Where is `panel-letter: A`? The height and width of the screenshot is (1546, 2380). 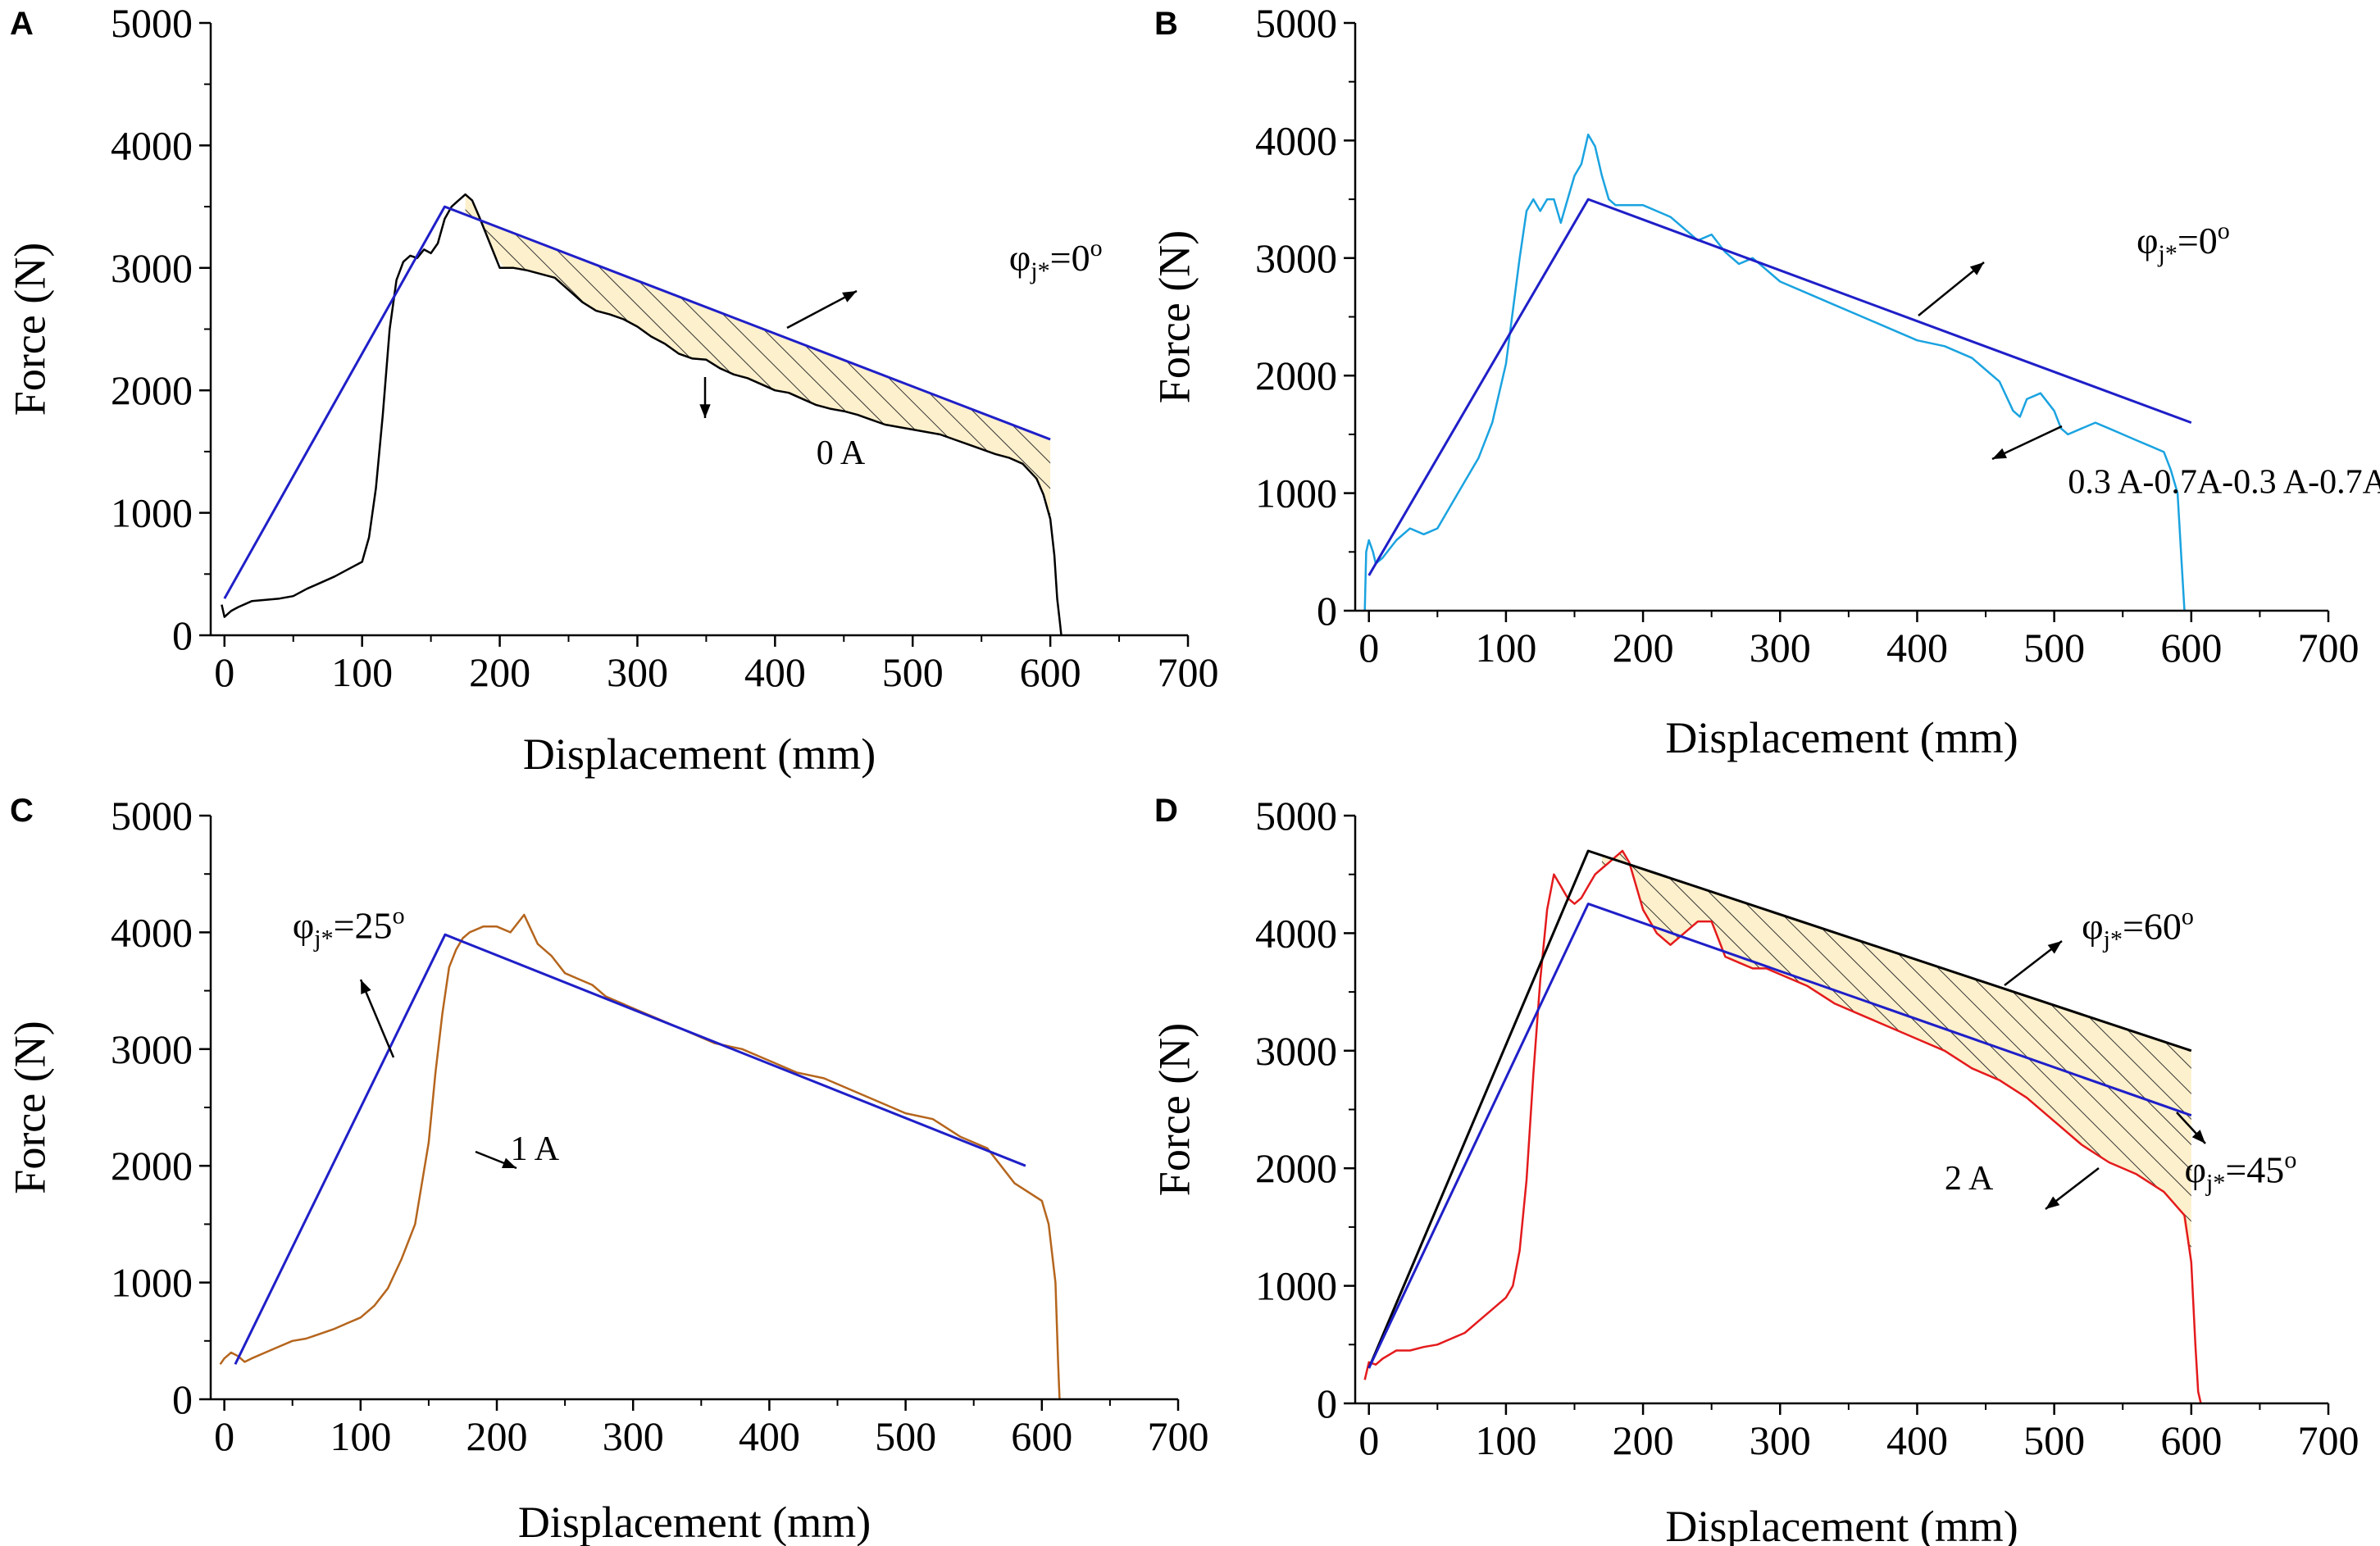
panel-letter: A is located at coordinates (22, 24).